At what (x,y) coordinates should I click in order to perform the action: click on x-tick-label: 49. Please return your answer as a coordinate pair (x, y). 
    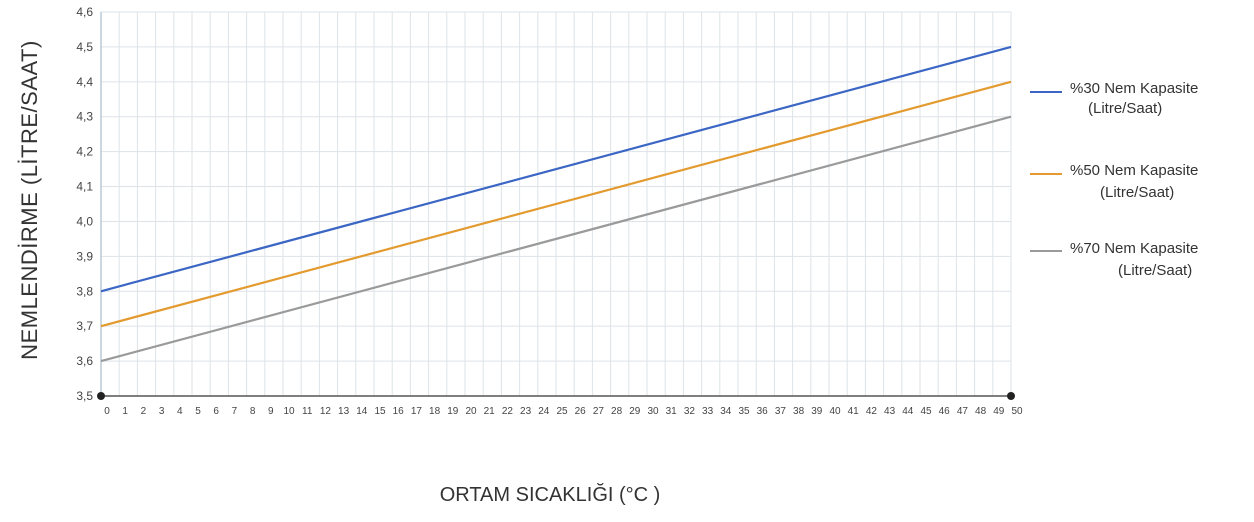
    Looking at the image, I should click on (999, 411).